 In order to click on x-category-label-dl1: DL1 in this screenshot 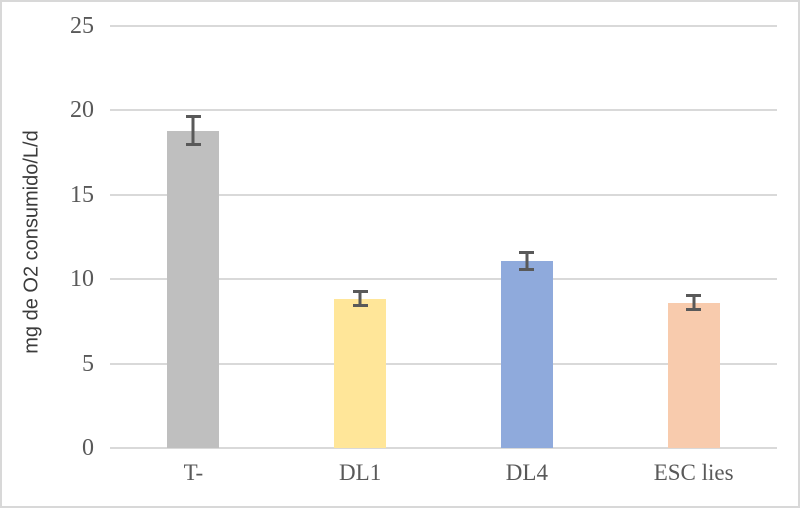, I will do `click(360, 472)`.